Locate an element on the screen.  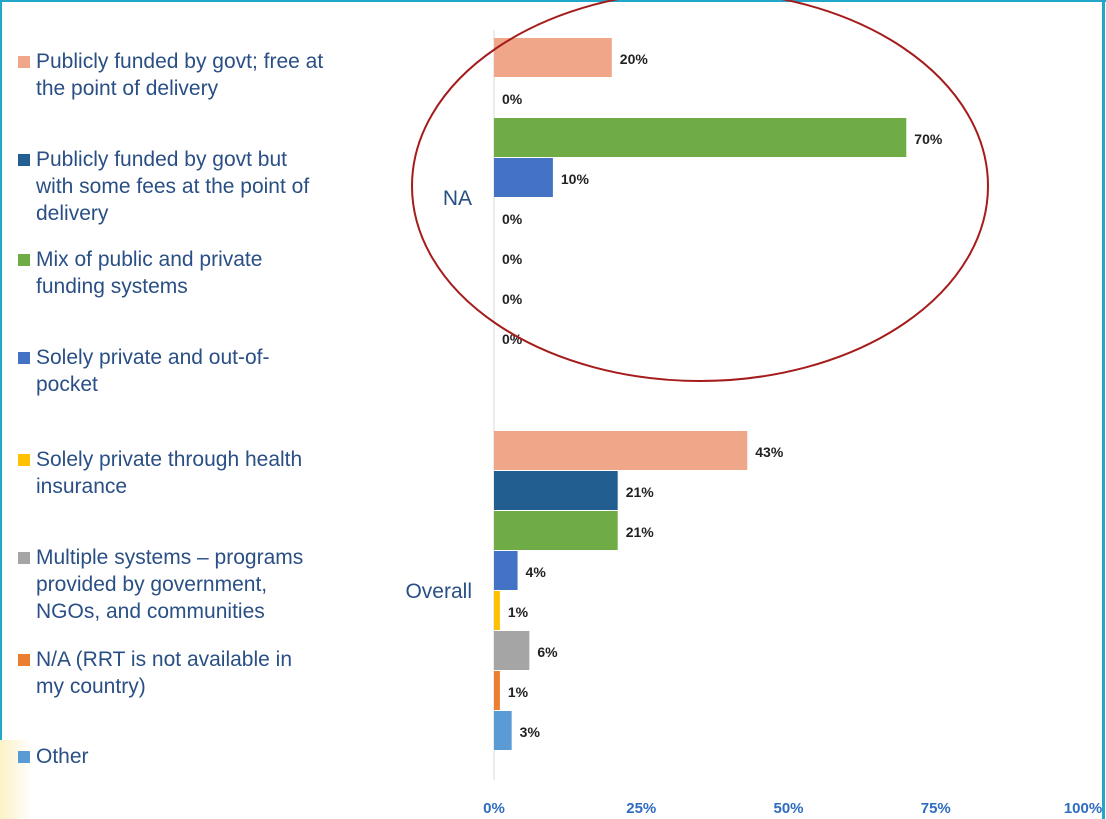
x-tick-label: 75% is located at coordinates (936, 808).